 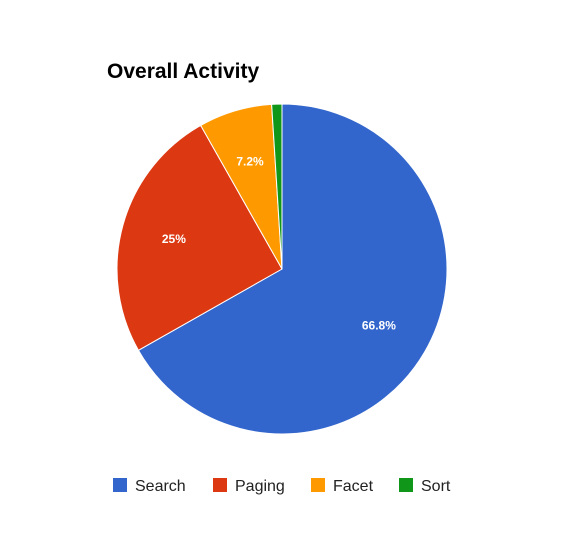 I want to click on legend-label-sort: Sort, so click(x=436, y=486).